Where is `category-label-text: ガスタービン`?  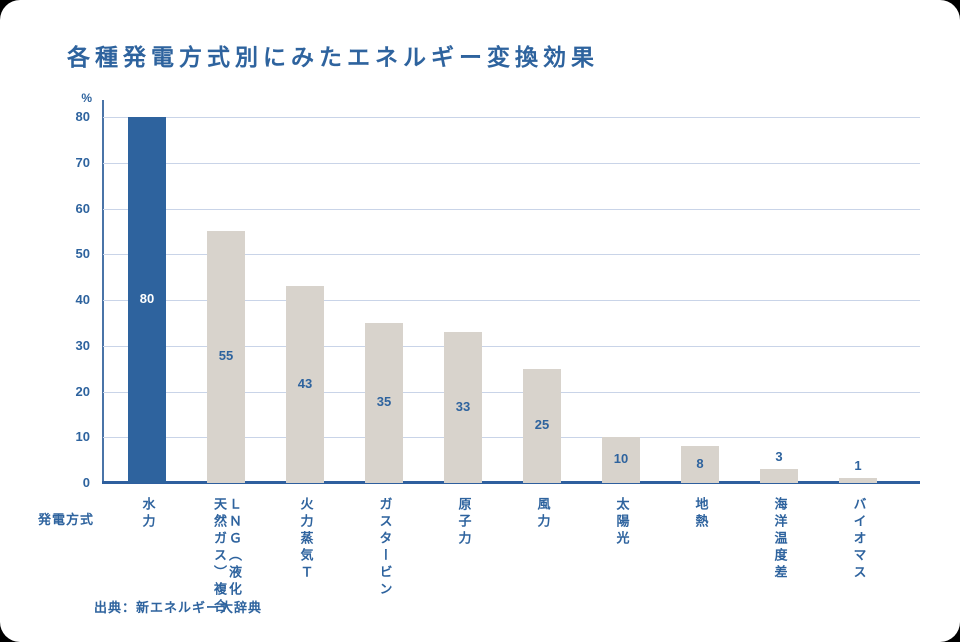
category-label-text: ガスタービン is located at coordinates (385, 548).